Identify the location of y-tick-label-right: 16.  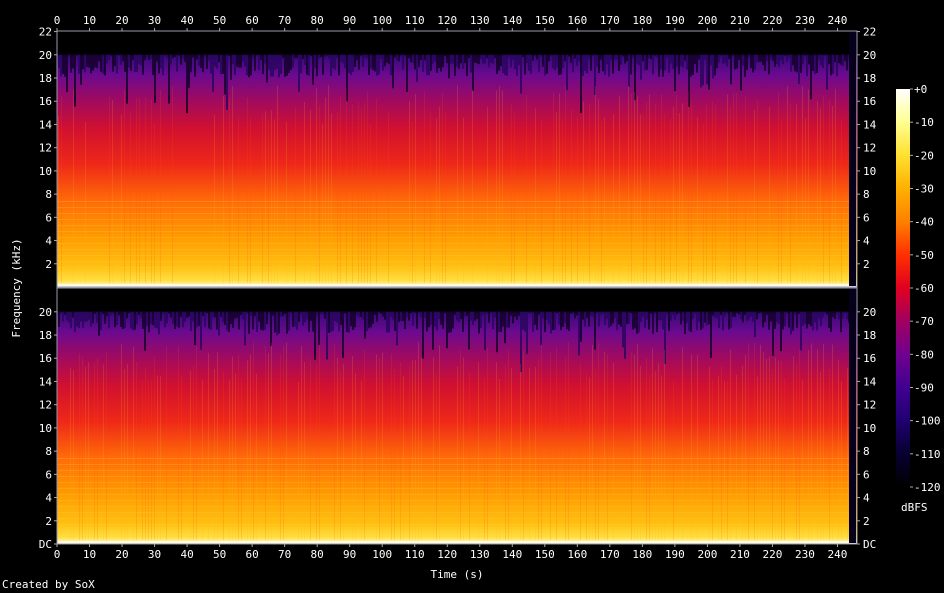
(869, 358).